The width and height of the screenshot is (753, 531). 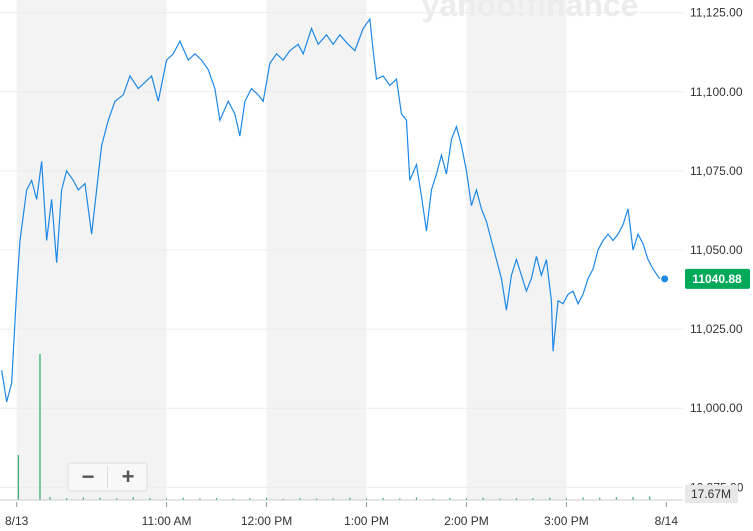 I want to click on x-tick-label: 8/13, so click(x=17, y=521).